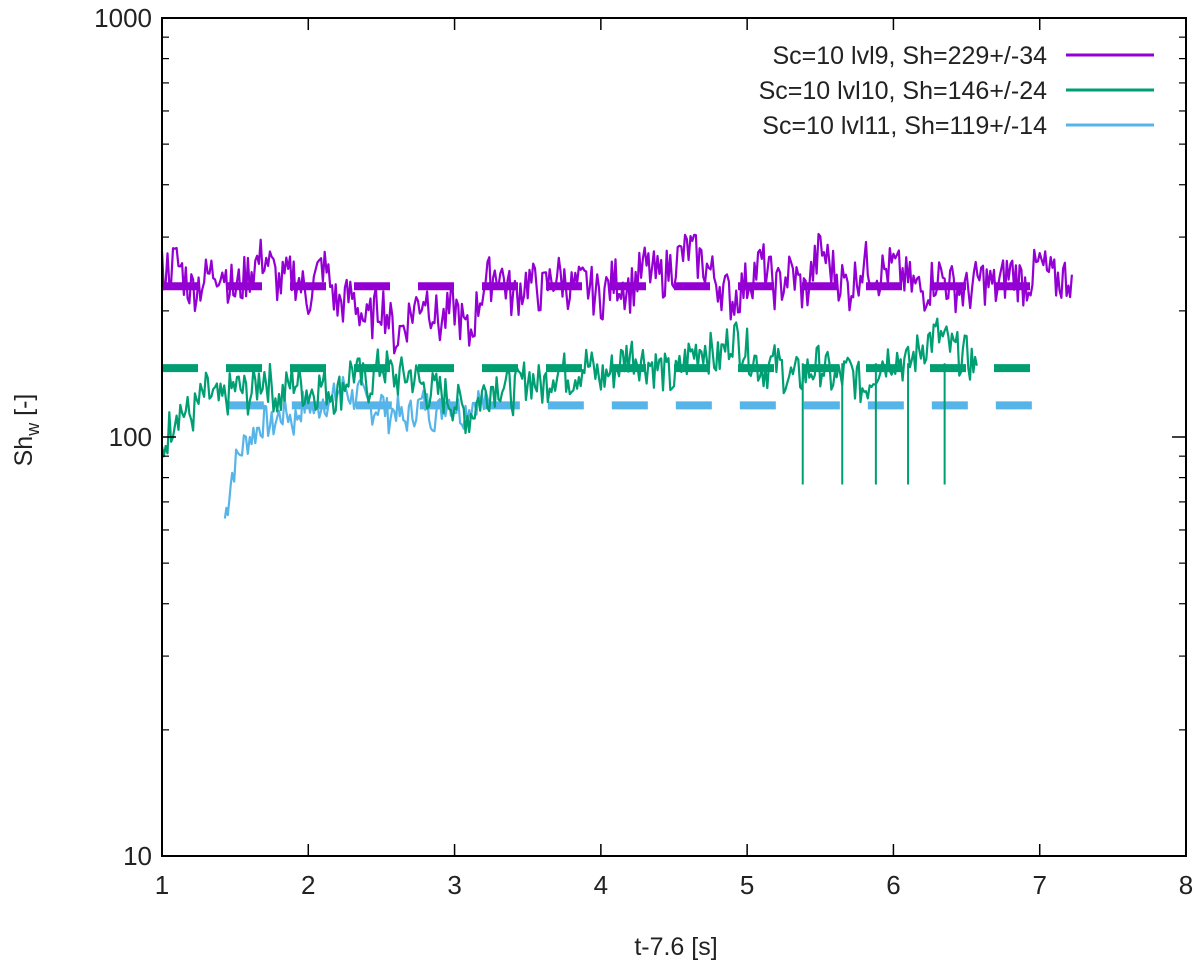 This screenshot has width=1200, height=970. Describe the element at coordinates (24, 408) in the screenshot. I see `y-axis-title-unit: [-]` at that location.